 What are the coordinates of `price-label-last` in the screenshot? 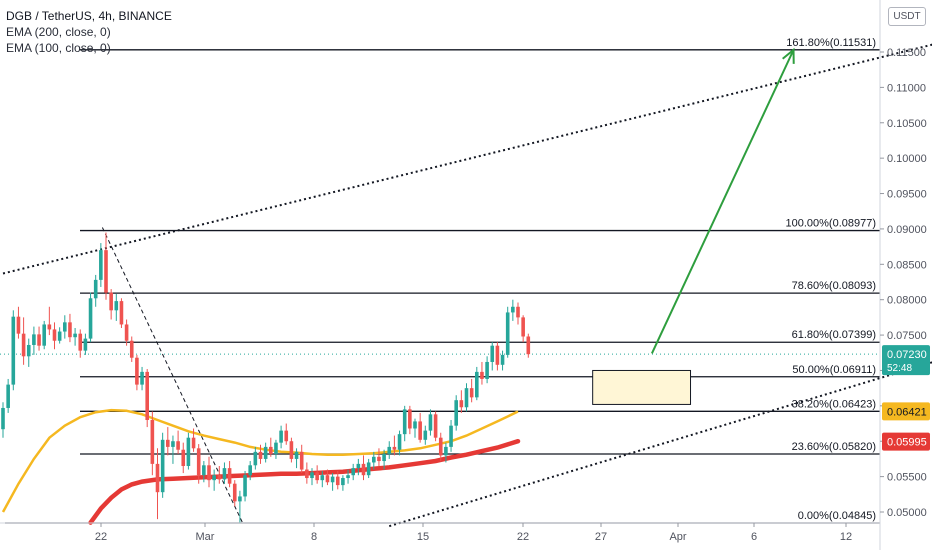 It's located at (906, 360).